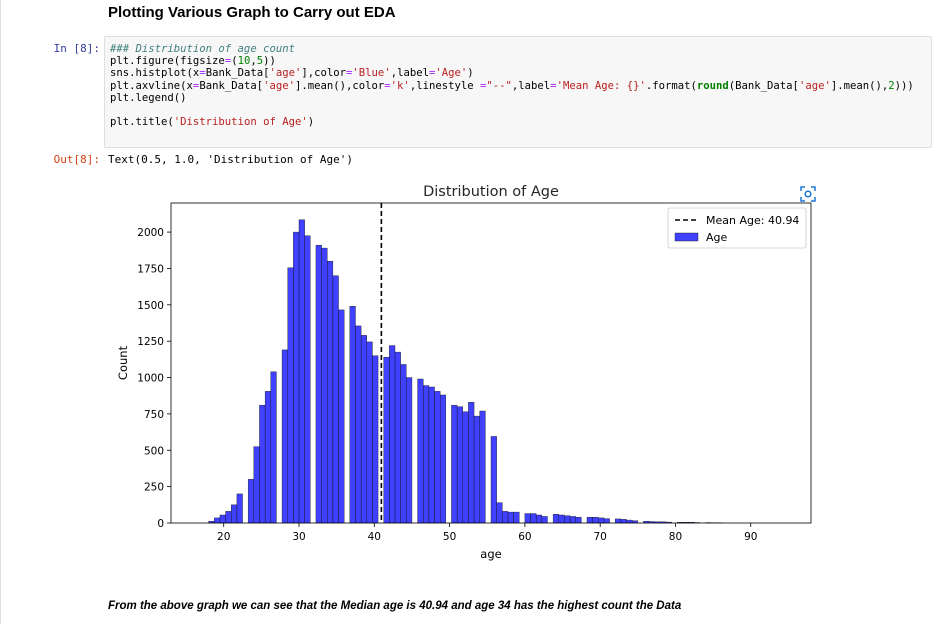 The image size is (948, 624). What do you see at coordinates (808, 194) in the screenshot?
I see `expand-image-icon` at bounding box center [808, 194].